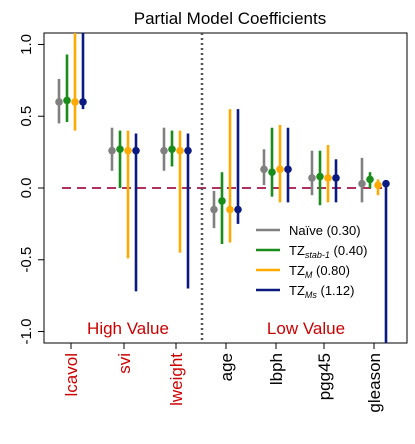 Image resolution: width=415 pixels, height=444 pixels. Describe the element at coordinates (328, 251) in the screenshot. I see `legend-entry: TZstab-1 (0.40)` at that location.